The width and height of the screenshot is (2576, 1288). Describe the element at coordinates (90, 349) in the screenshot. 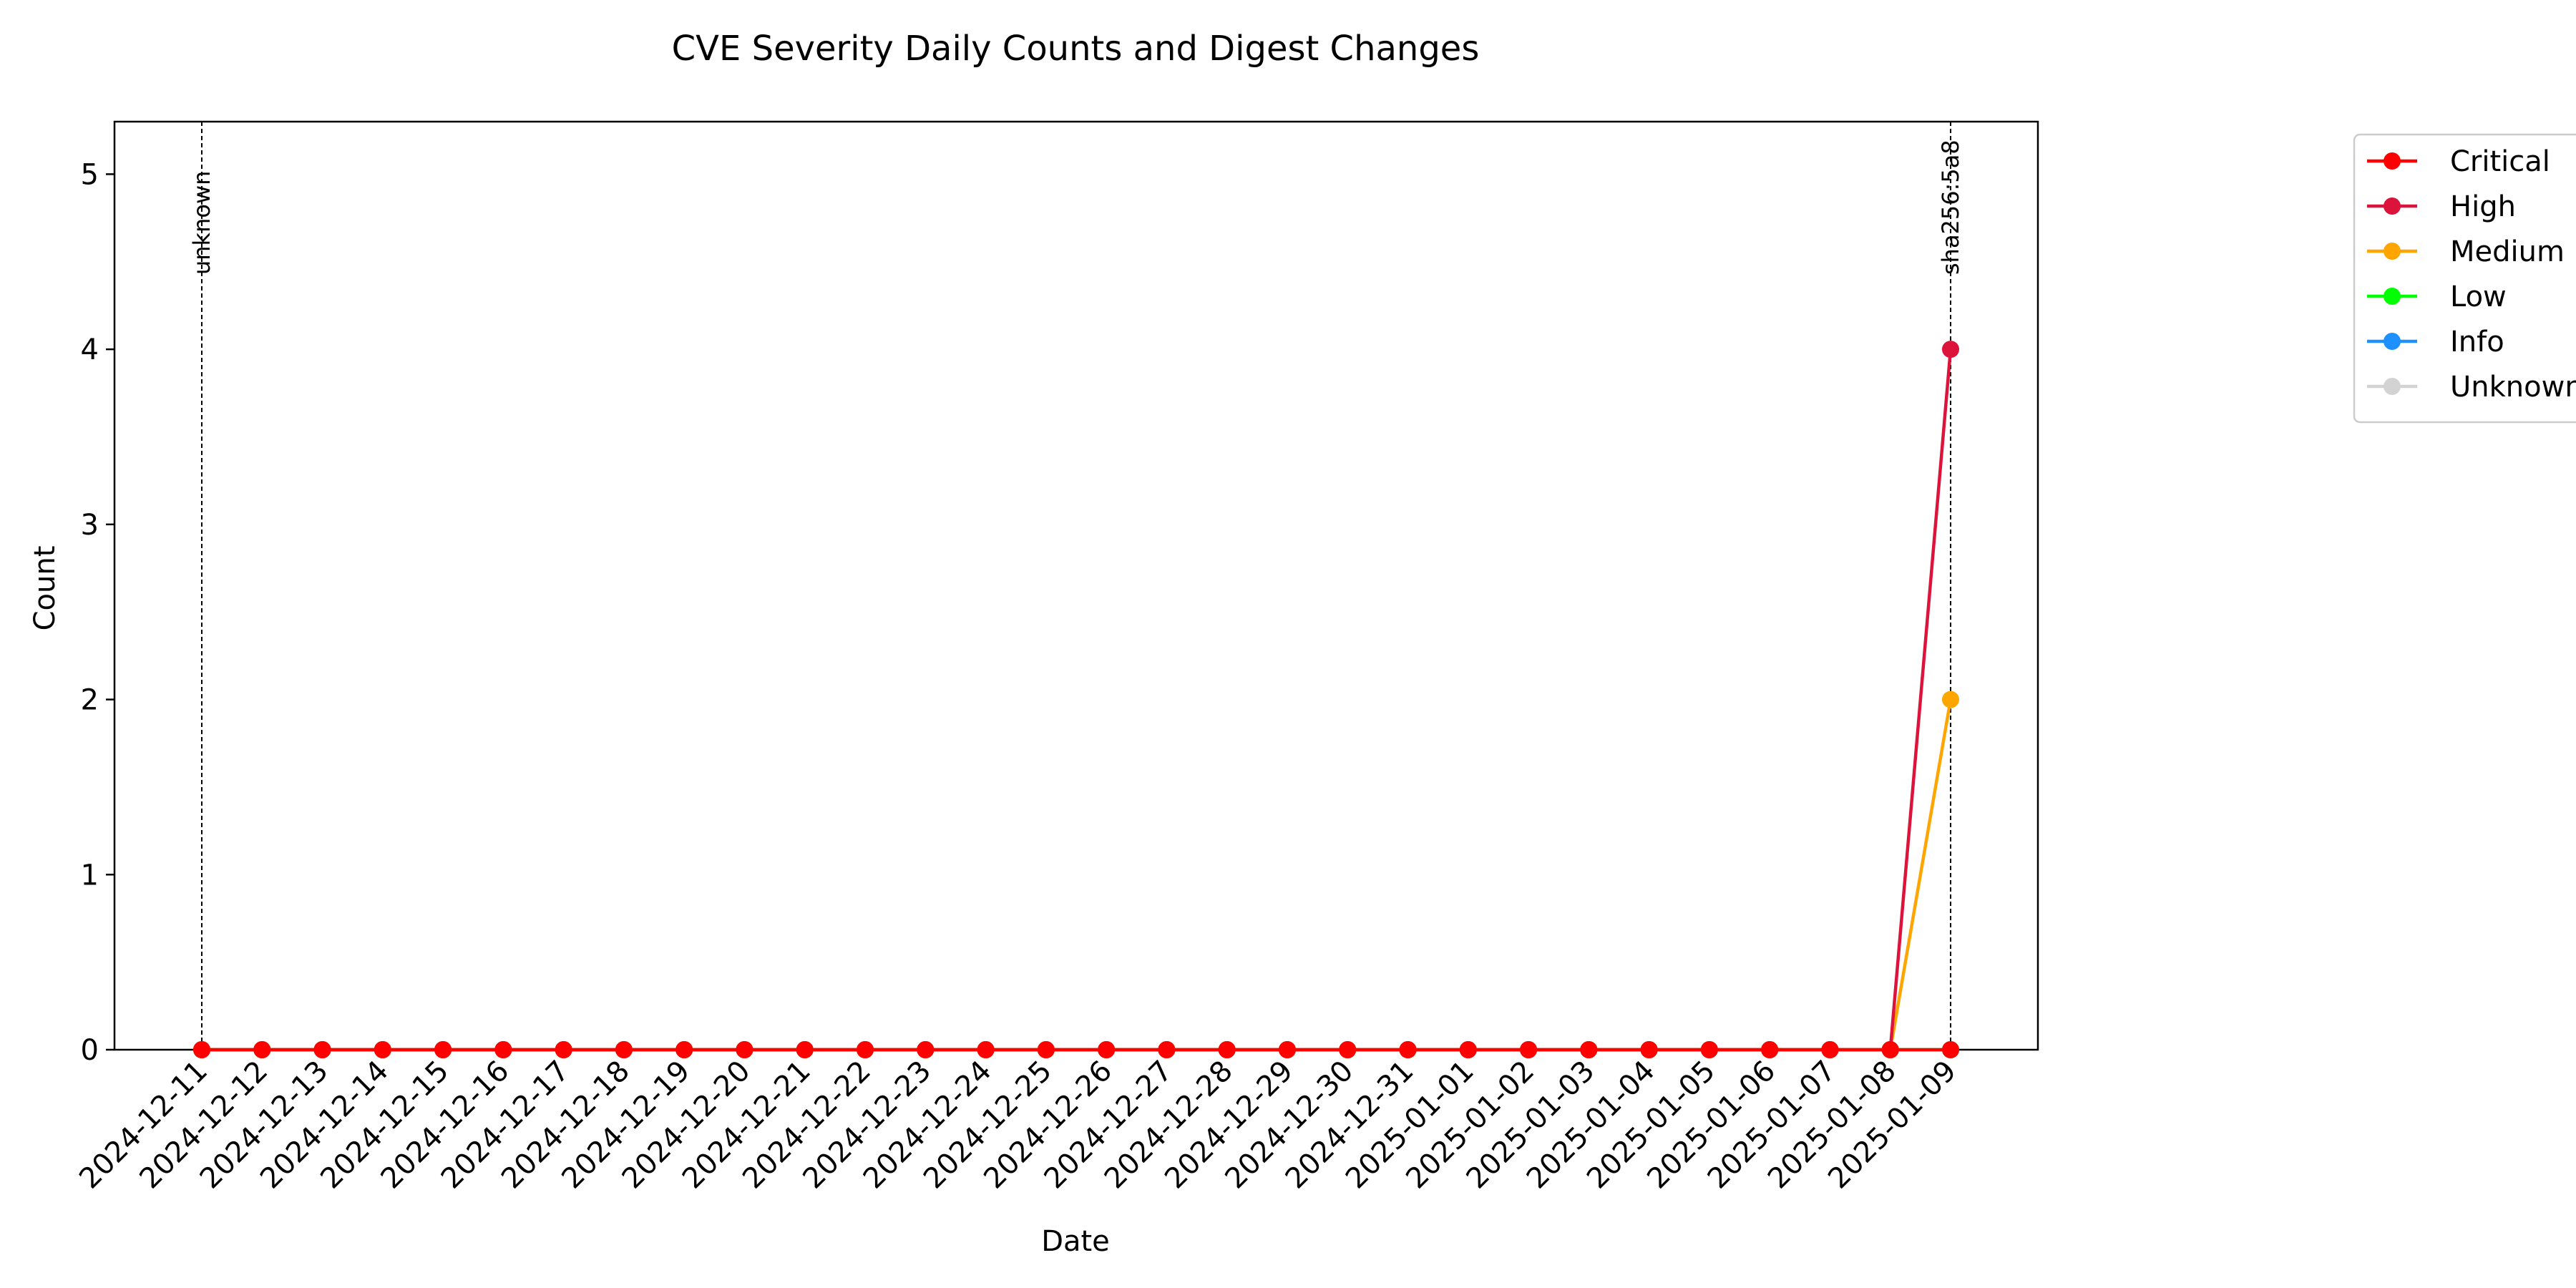

I see `y-tick-label: 4` at that location.